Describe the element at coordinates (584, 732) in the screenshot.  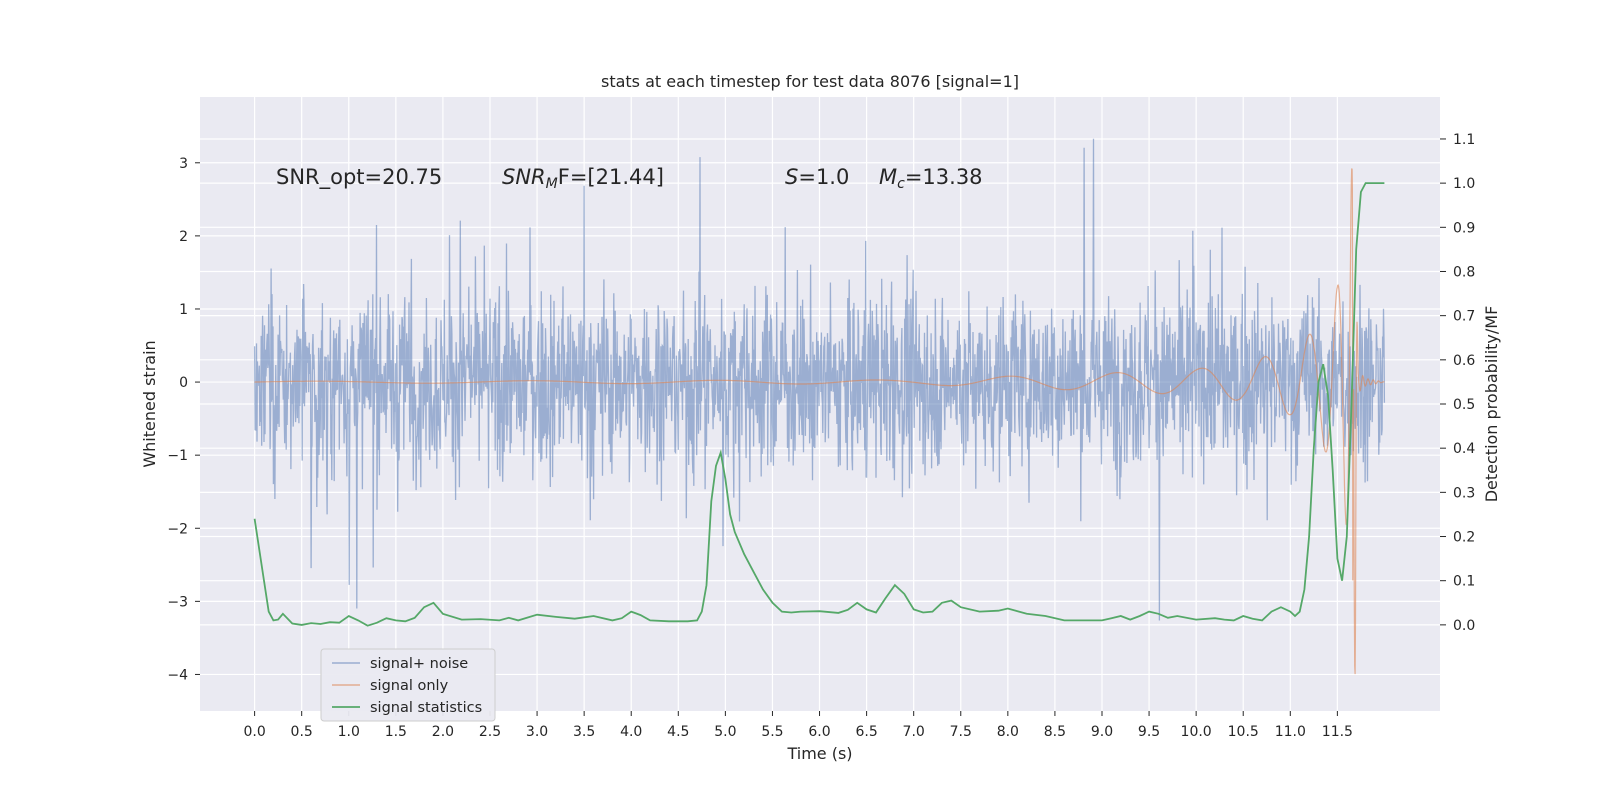
I see `x-tick-label: 3.5` at that location.